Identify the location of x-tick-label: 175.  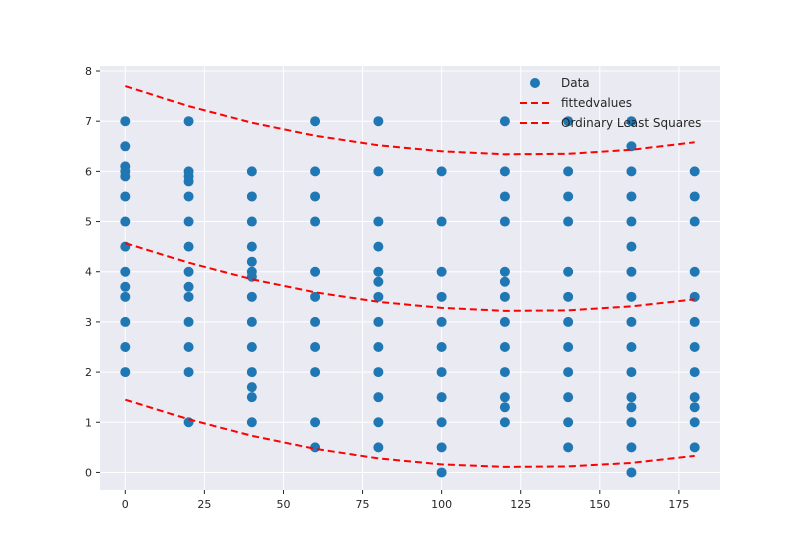
(678, 504).